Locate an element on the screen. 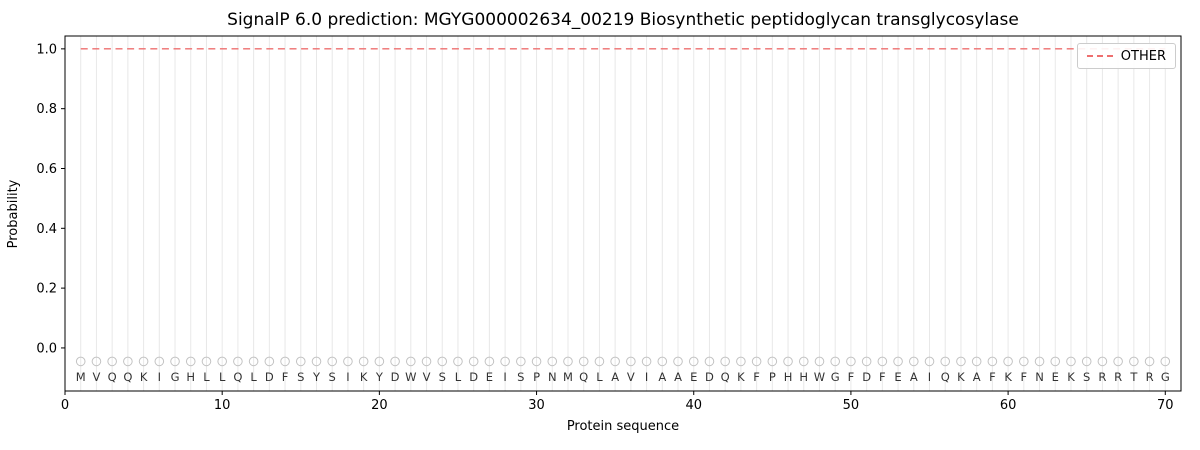  x-tick-label: 30 is located at coordinates (536, 405).